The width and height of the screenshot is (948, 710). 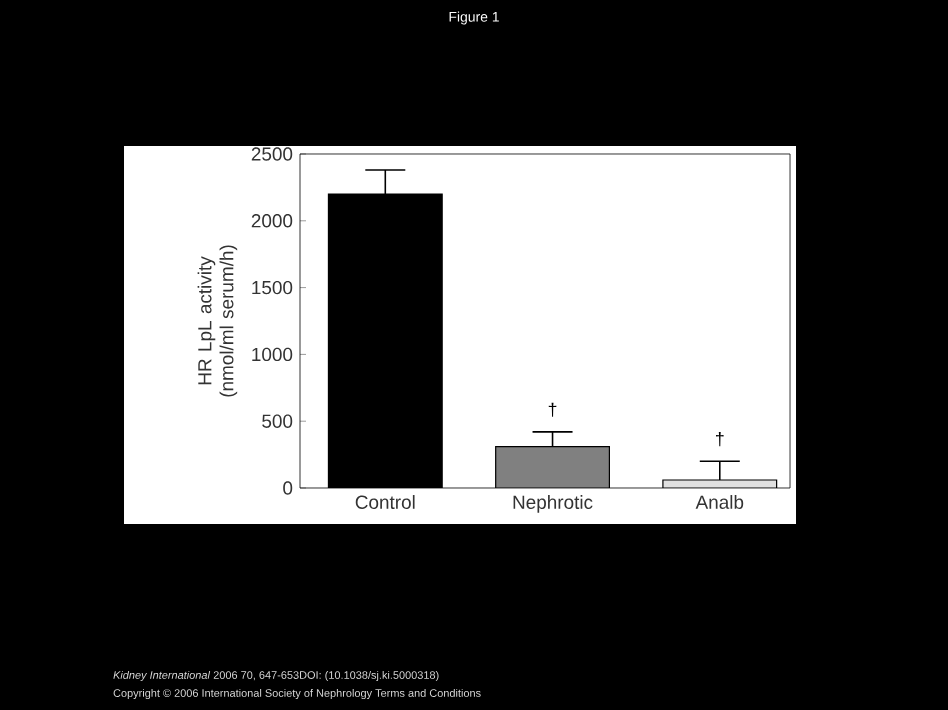 What do you see at coordinates (217, 321) in the screenshot?
I see `y-axis-title: HR LpL activity (nmol/ml serum/h)` at bounding box center [217, 321].